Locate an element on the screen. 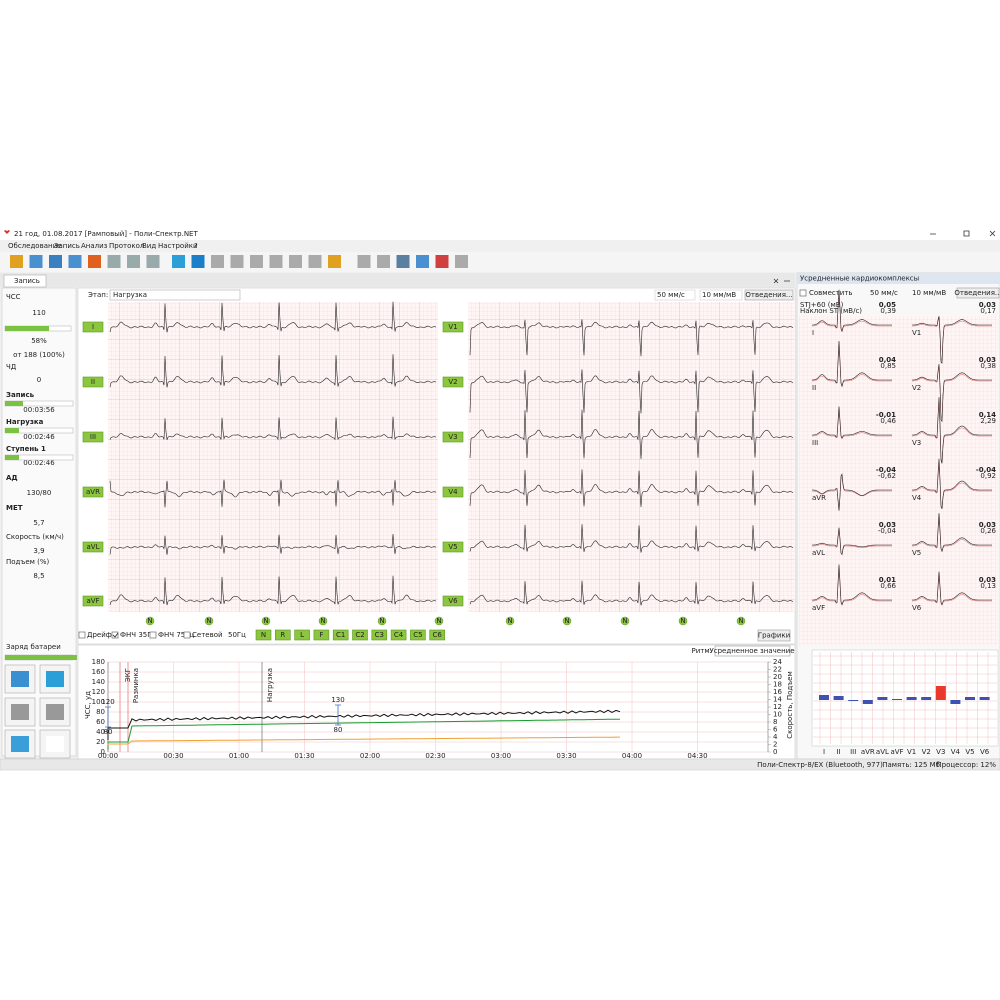 The image size is (1000, 1000). menu-item: Настройки is located at coordinates (178, 246).